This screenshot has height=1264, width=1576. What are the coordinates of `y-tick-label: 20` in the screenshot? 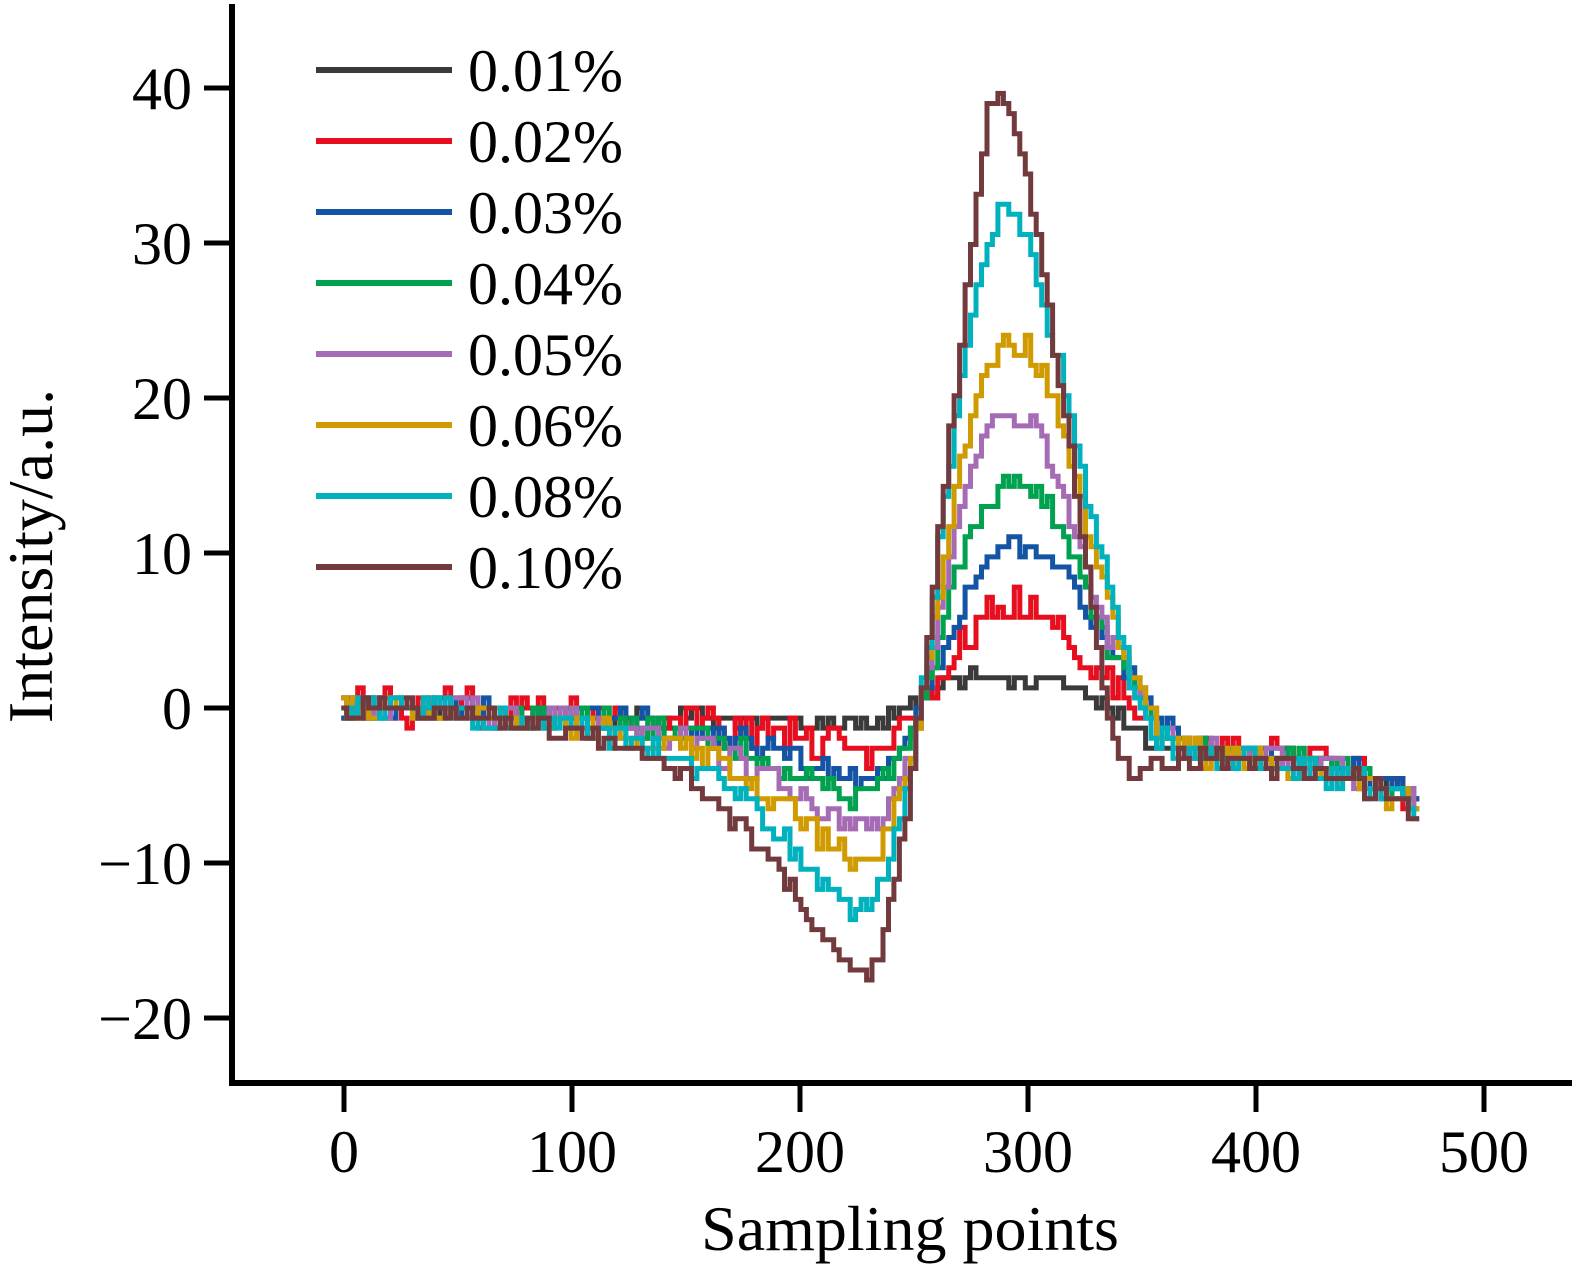 It's located at (162, 399).